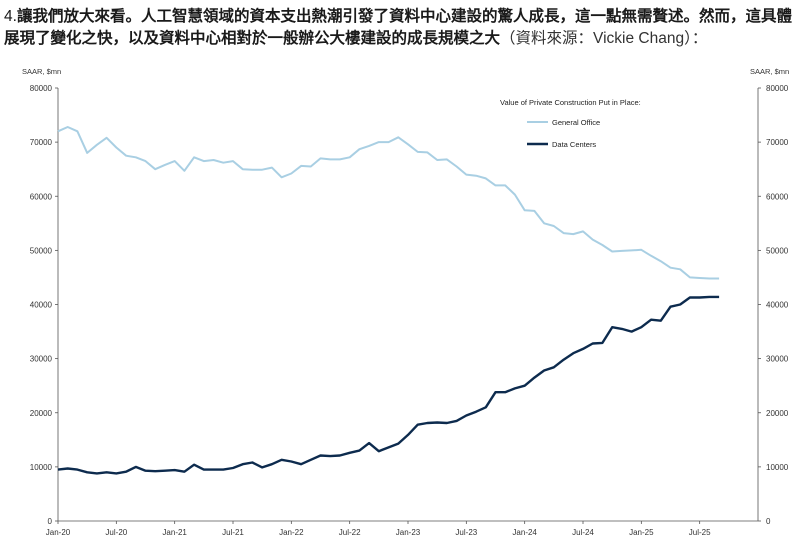 The width and height of the screenshot is (811, 554). I want to click on y-tick-label-left: 40000, so click(41, 305).